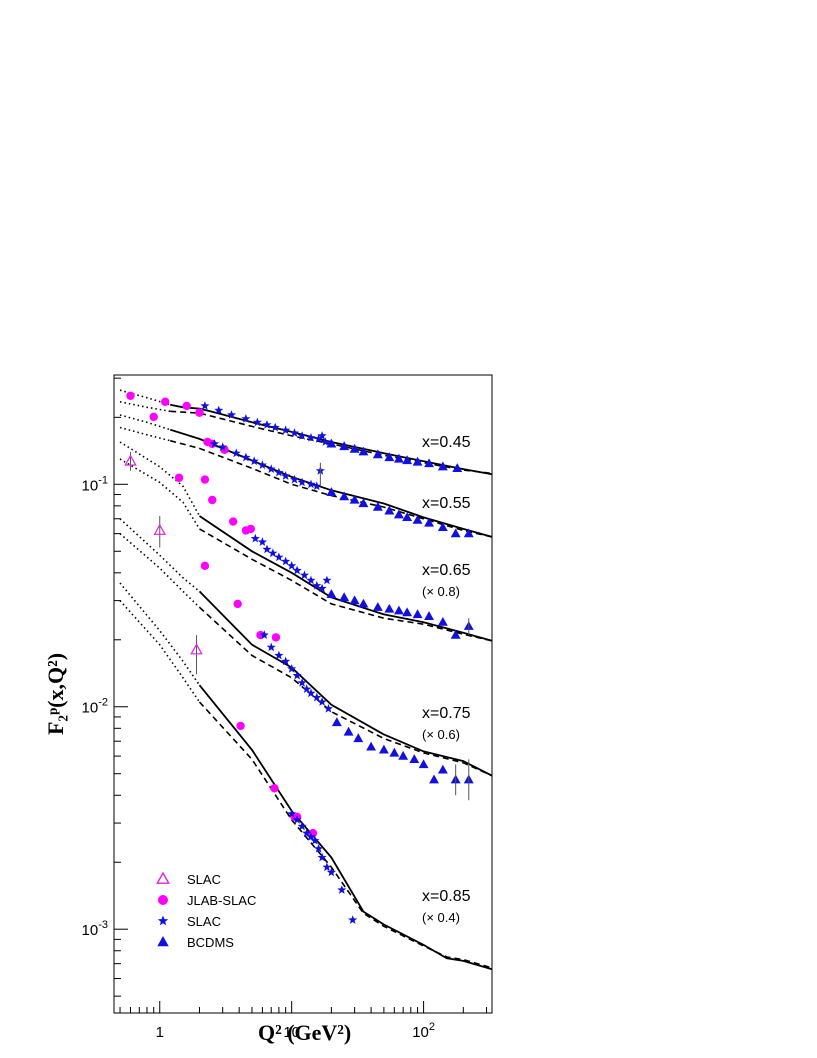 This screenshot has width=817, height=1058. I want to click on y-tick-label: 10⁻², so click(95, 707).